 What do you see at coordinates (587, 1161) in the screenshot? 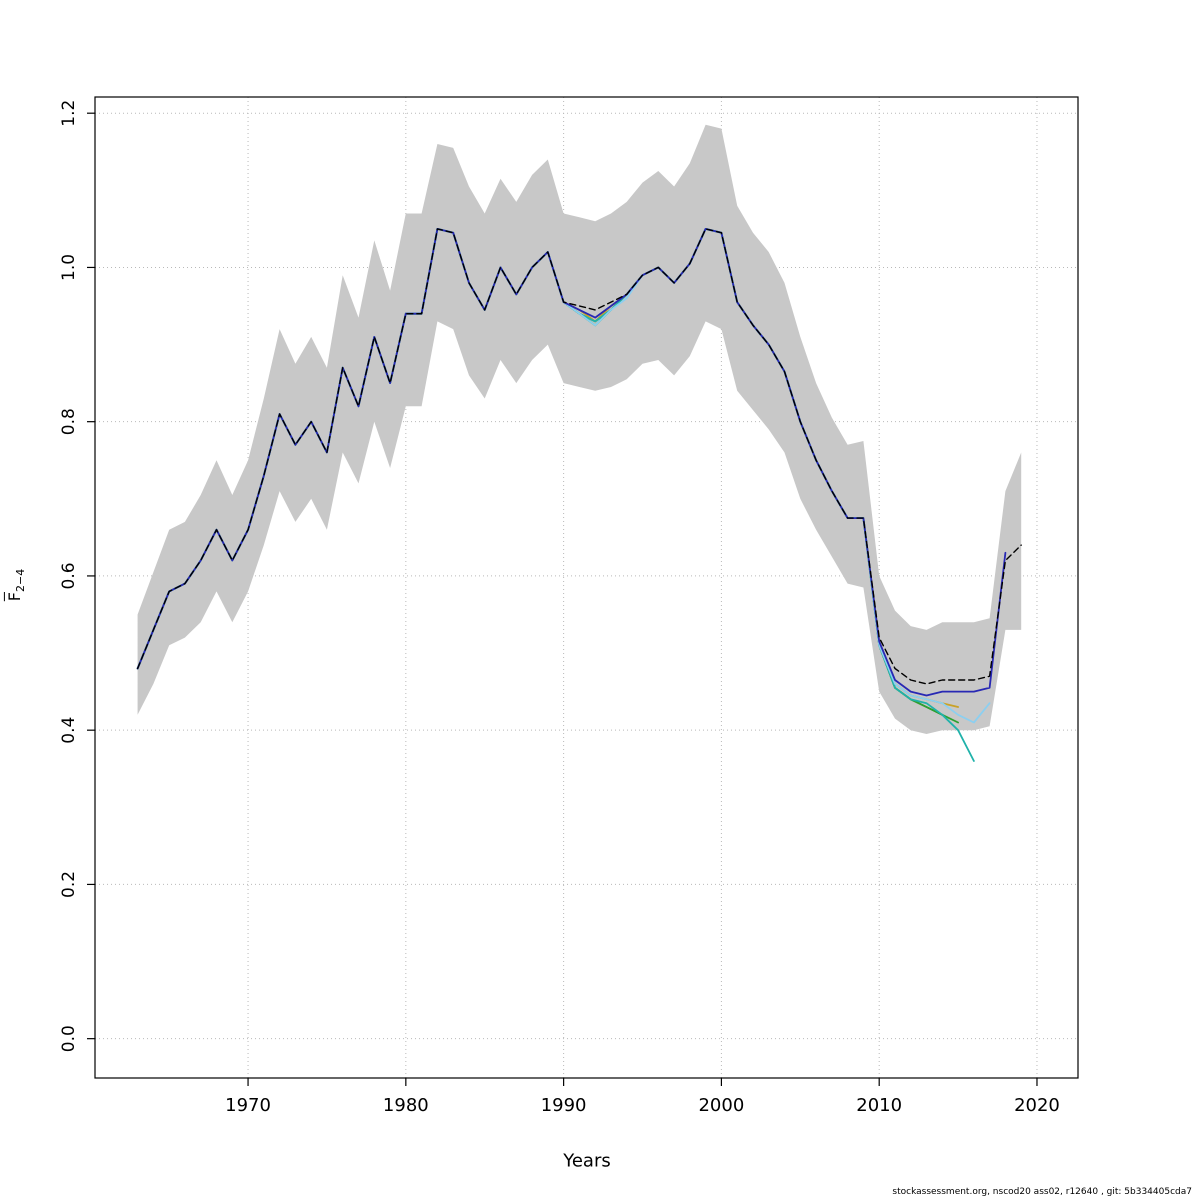
I see `x-axis-title: Years` at bounding box center [587, 1161].